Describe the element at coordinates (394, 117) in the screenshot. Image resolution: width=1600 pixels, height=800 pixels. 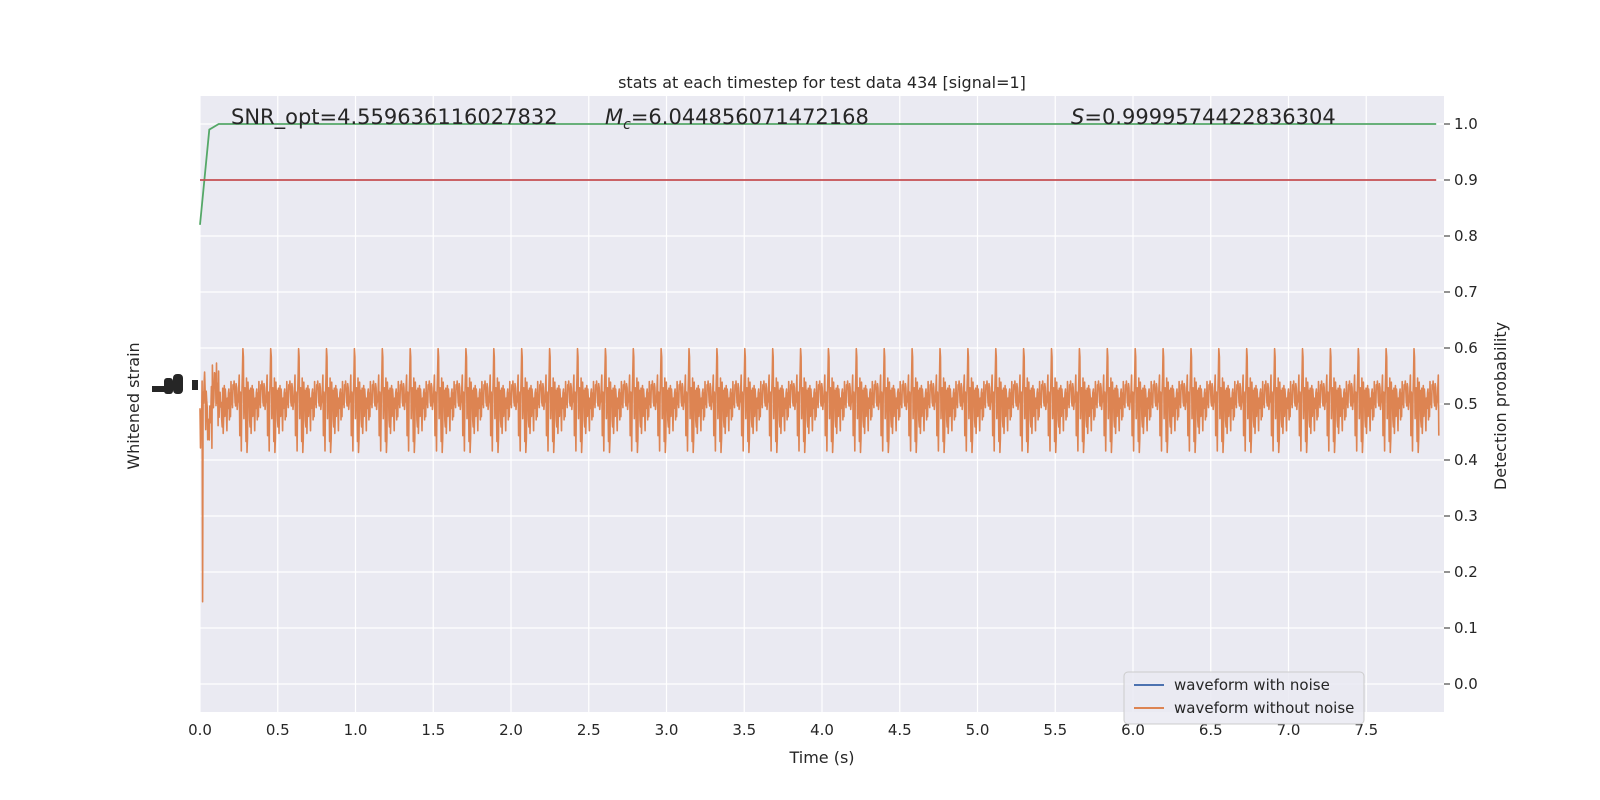
I see `annotation-snr: SNR_opt=4.559636116027832` at that location.